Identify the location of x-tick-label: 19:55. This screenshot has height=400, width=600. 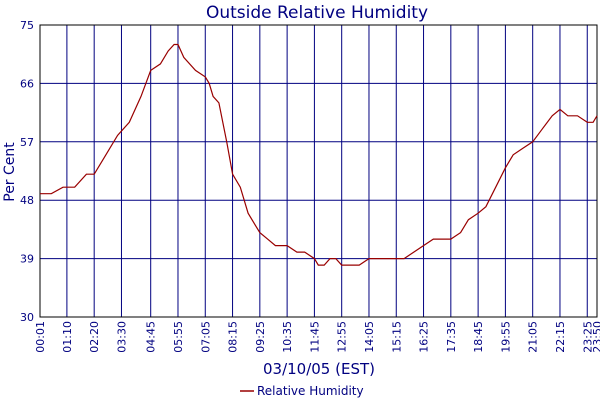
(505, 337).